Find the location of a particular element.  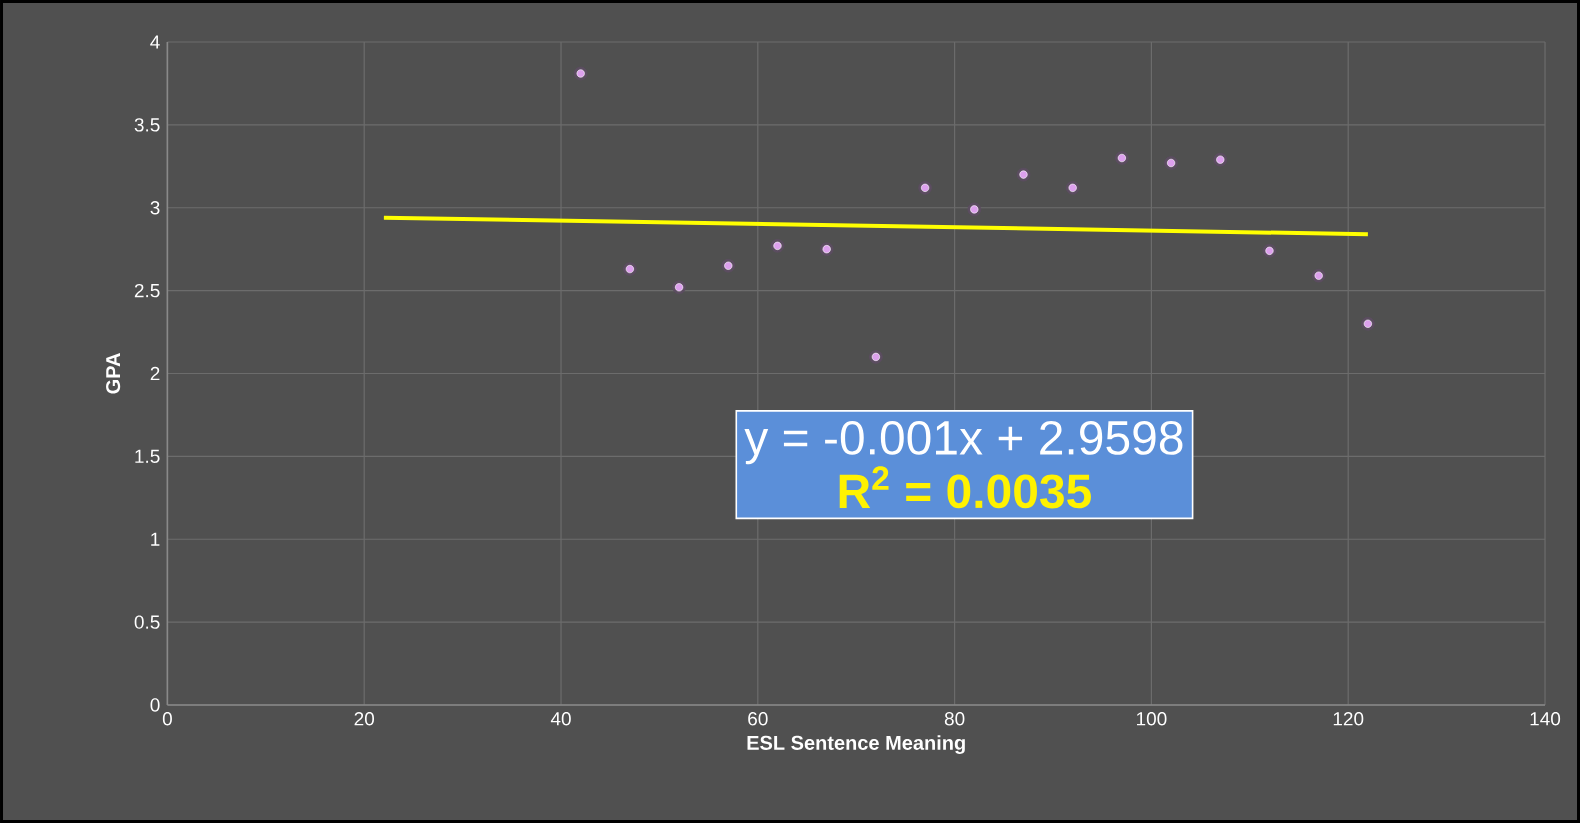

y-tick-label: 2.5 is located at coordinates (147, 290).